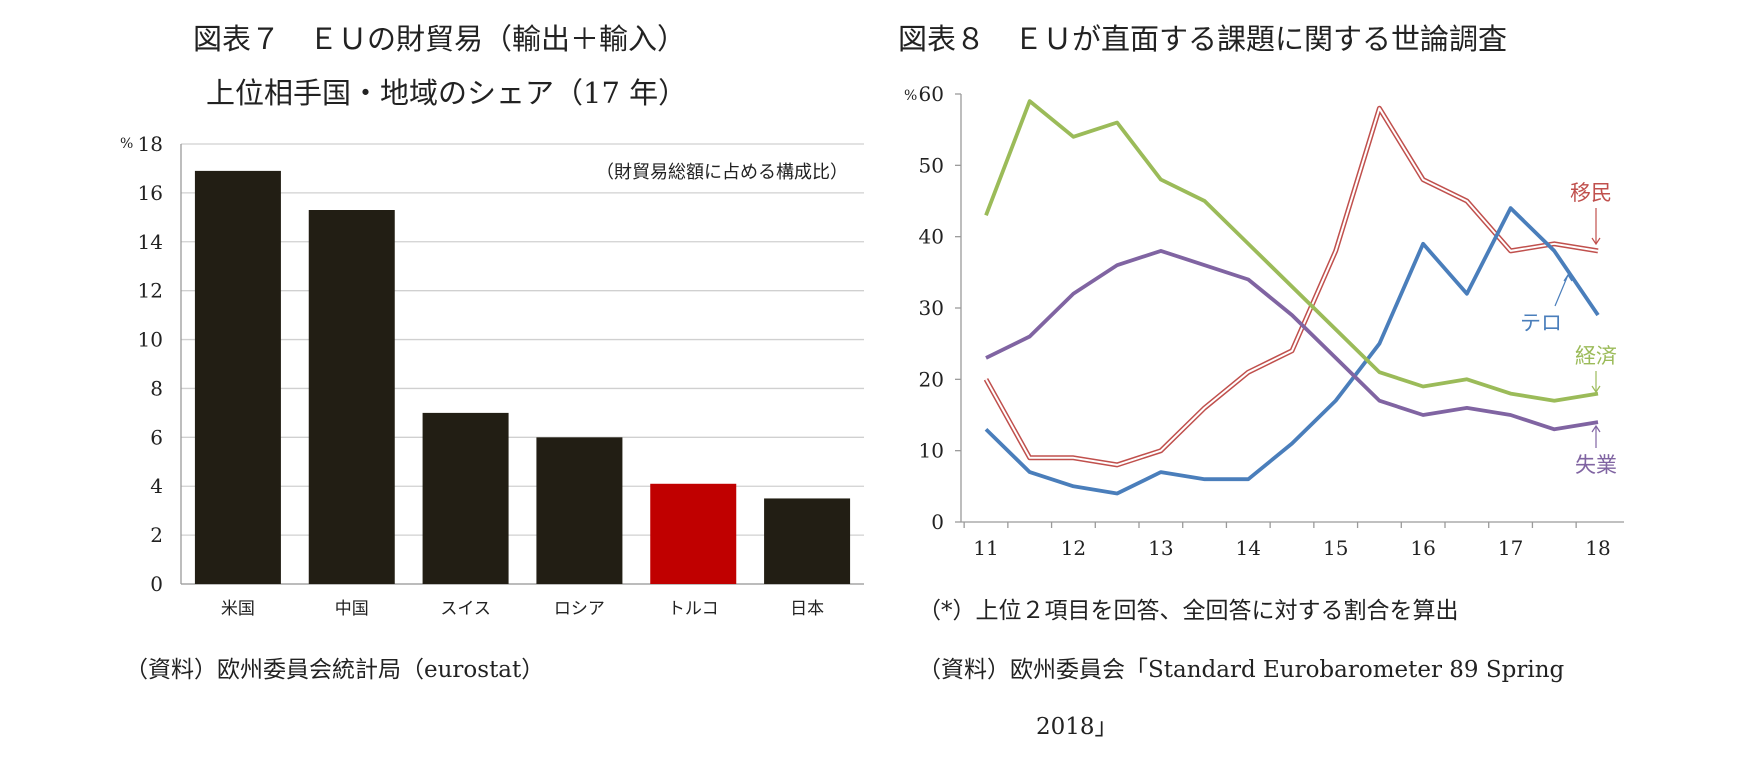 Image resolution: width=1762 pixels, height=761 pixels. Describe the element at coordinates (1597, 548) in the screenshot. I see `line-xtick-label: 18` at that location.